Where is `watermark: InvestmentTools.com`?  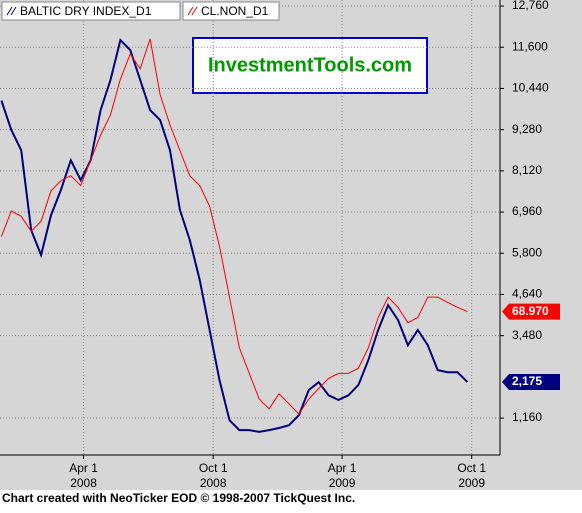
watermark: InvestmentTools.com is located at coordinates (310, 65).